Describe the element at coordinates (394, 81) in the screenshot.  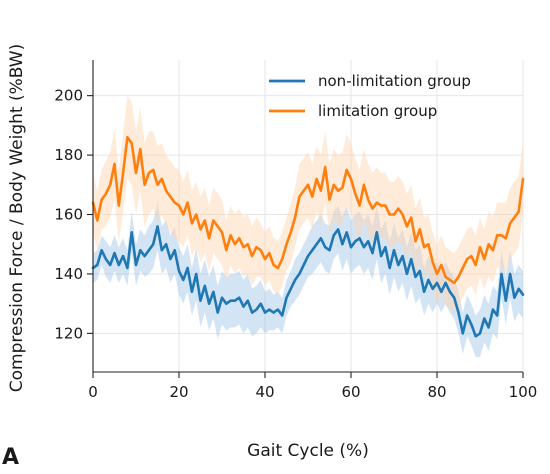
I see `legend-label-0: non-limitation group` at that location.